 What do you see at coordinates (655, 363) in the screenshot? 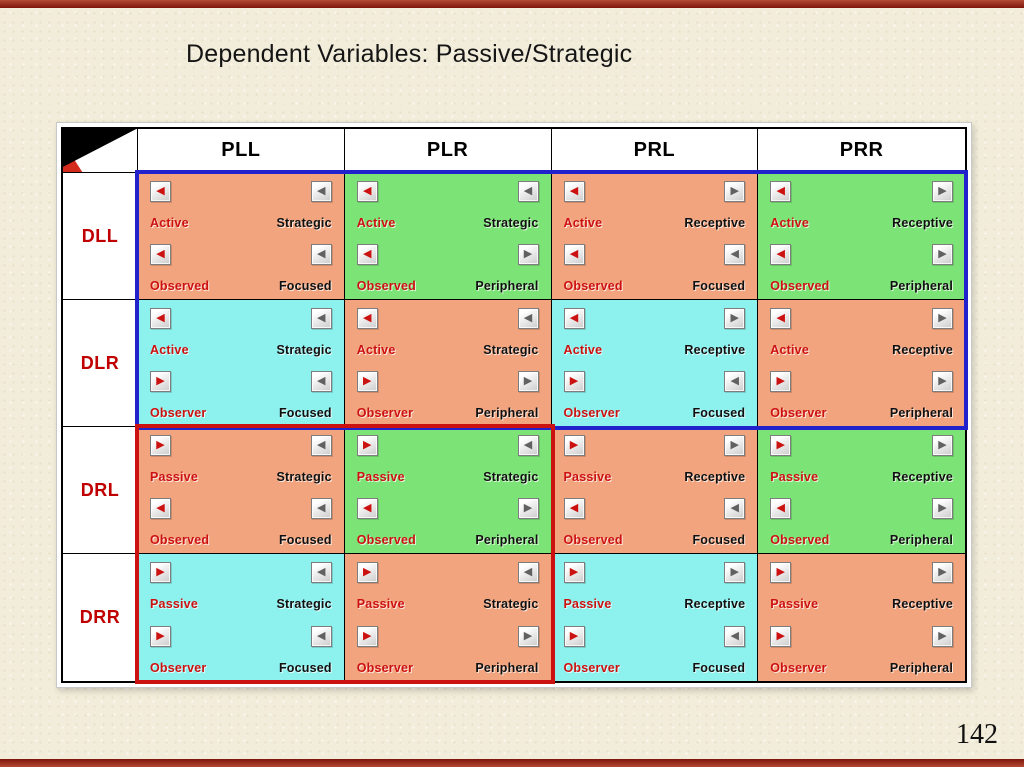
I see `cell-dlr-prl: ◀ Active ▶ Observer ▶ Receptive ◀ Focused` at bounding box center [655, 363].